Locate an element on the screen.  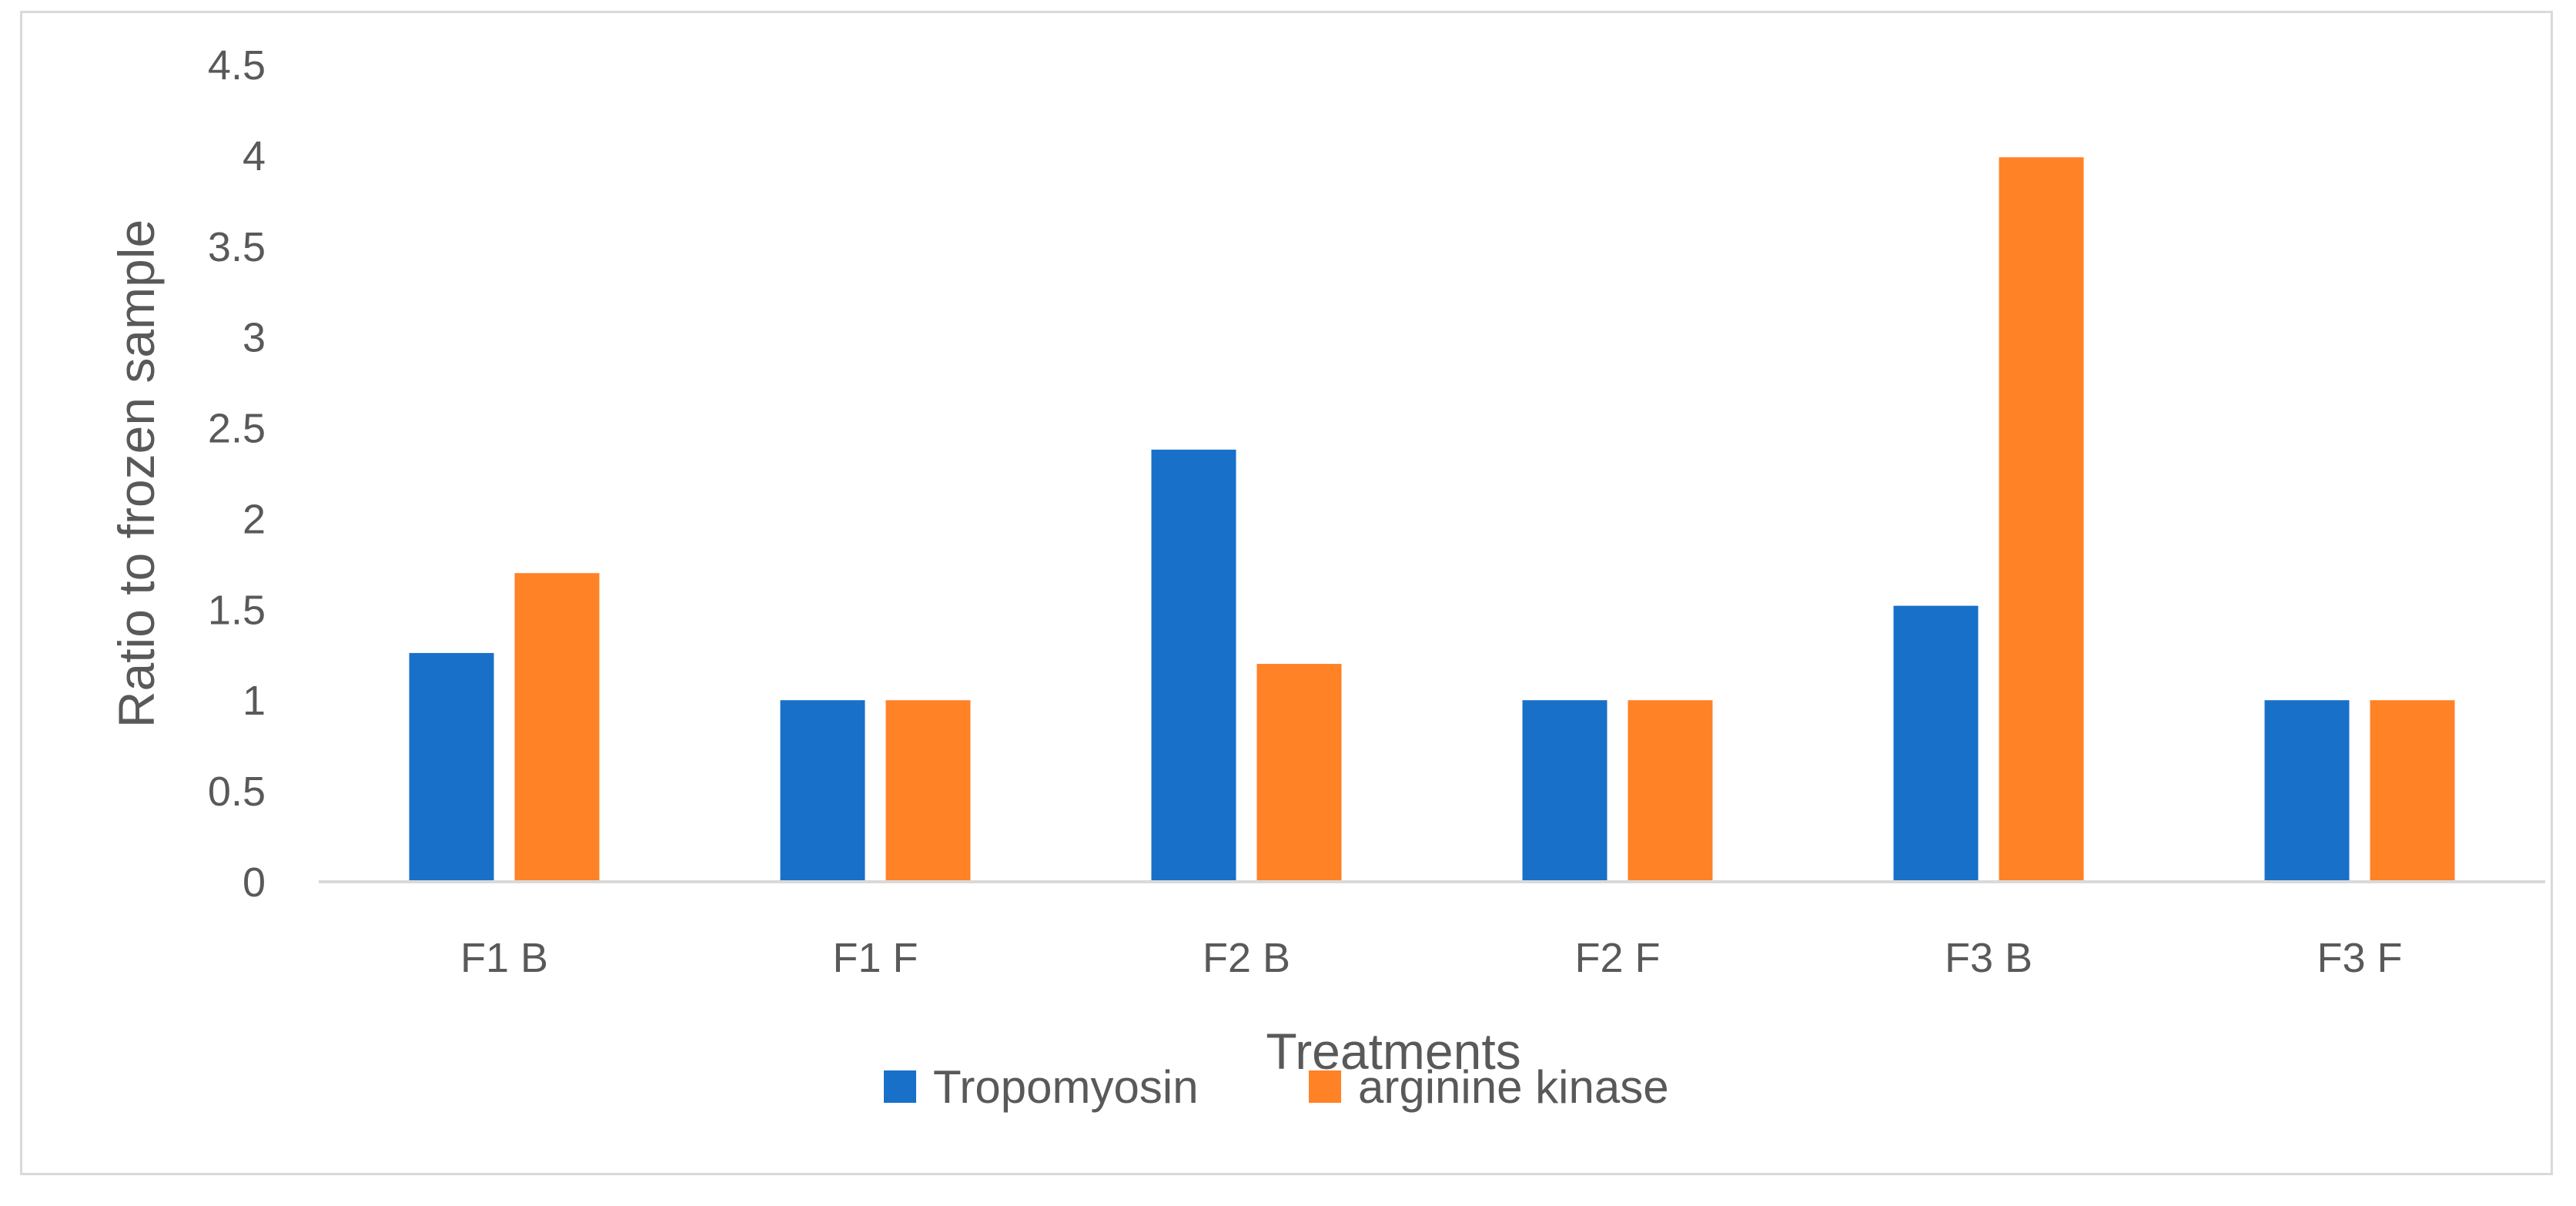
y-tick-label: 1 is located at coordinates (255, 701).